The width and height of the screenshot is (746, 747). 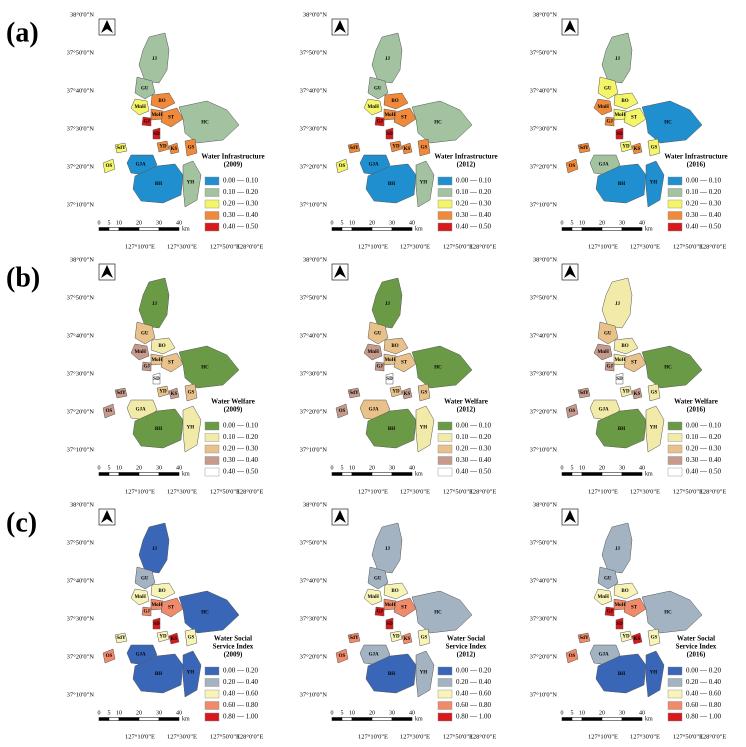 What do you see at coordinates (394, 101) in the screenshot?
I see `region-label: BO` at bounding box center [394, 101].